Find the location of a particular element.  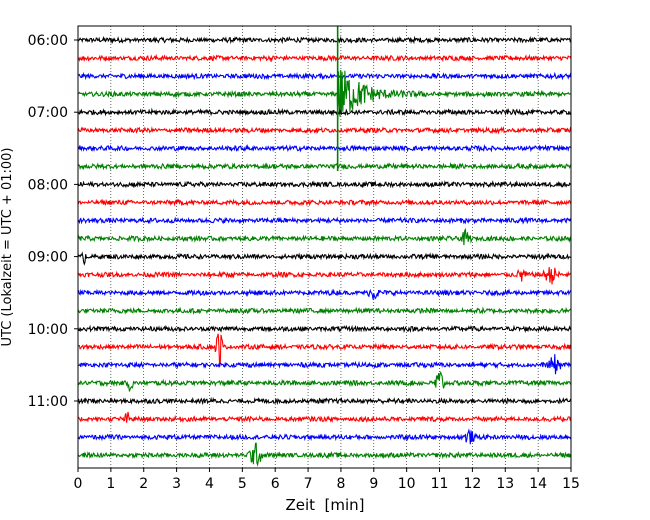

x-tick-label: 10 is located at coordinates (407, 484).